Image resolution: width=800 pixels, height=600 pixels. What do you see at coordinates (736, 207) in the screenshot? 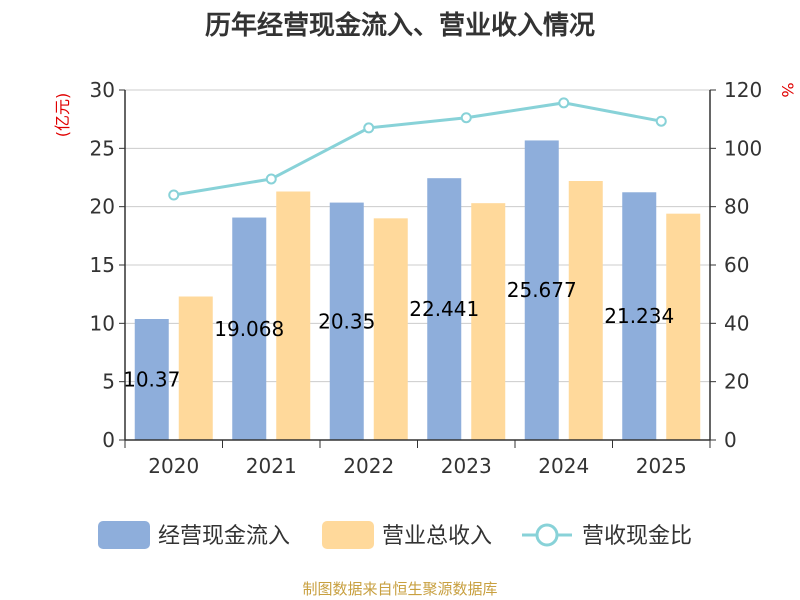
I see `y-right-tick-label: 80` at bounding box center [736, 207].